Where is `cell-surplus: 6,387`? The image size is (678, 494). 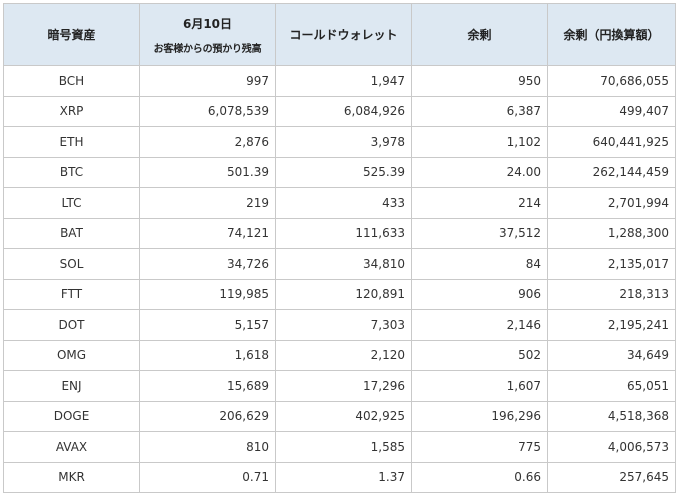
cell-surplus: 6,387 is located at coordinates (479, 111).